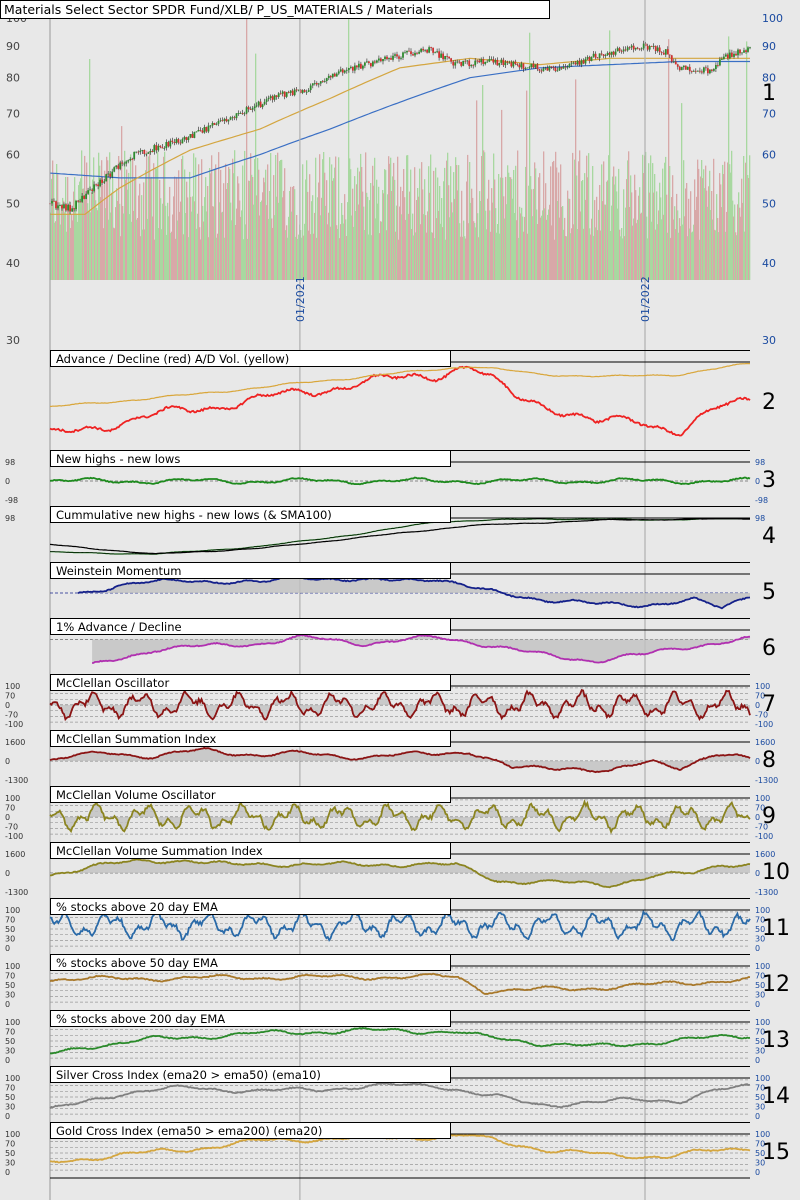 Image resolution: width=800 pixels, height=1200 pixels. Describe the element at coordinates (119, 627) in the screenshot. I see `panel-title: 1% Advance / Decline` at that location.